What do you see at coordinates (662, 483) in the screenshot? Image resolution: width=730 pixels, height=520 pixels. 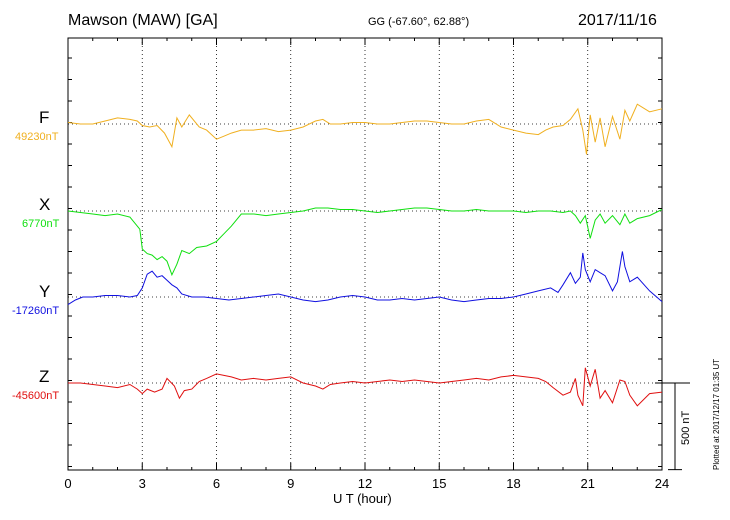 I see `x-tick-label: 24` at bounding box center [662, 483].